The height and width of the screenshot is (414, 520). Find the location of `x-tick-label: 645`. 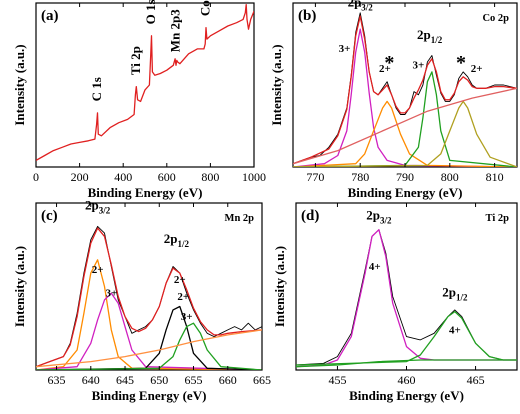

x-tick-label: 645 is located at coordinates (125, 380).